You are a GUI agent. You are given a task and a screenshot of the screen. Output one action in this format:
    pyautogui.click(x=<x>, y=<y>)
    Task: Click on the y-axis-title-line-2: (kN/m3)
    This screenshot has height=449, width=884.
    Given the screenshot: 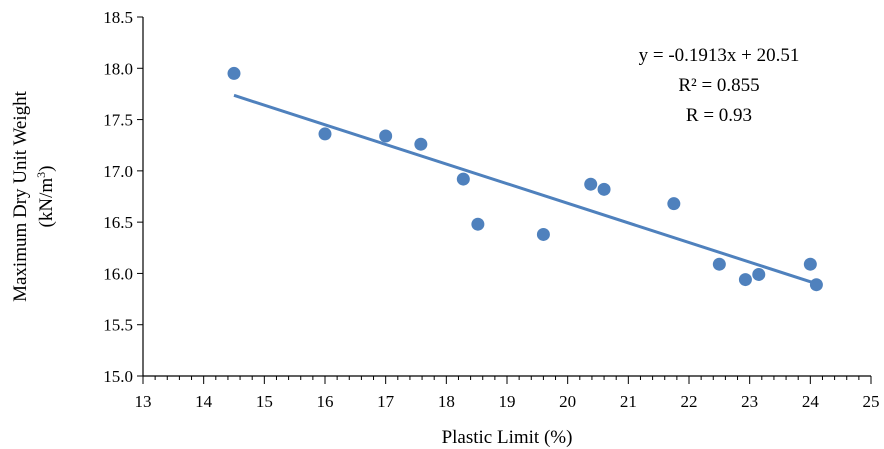 What is the action you would take?
    pyautogui.click(x=45, y=197)
    